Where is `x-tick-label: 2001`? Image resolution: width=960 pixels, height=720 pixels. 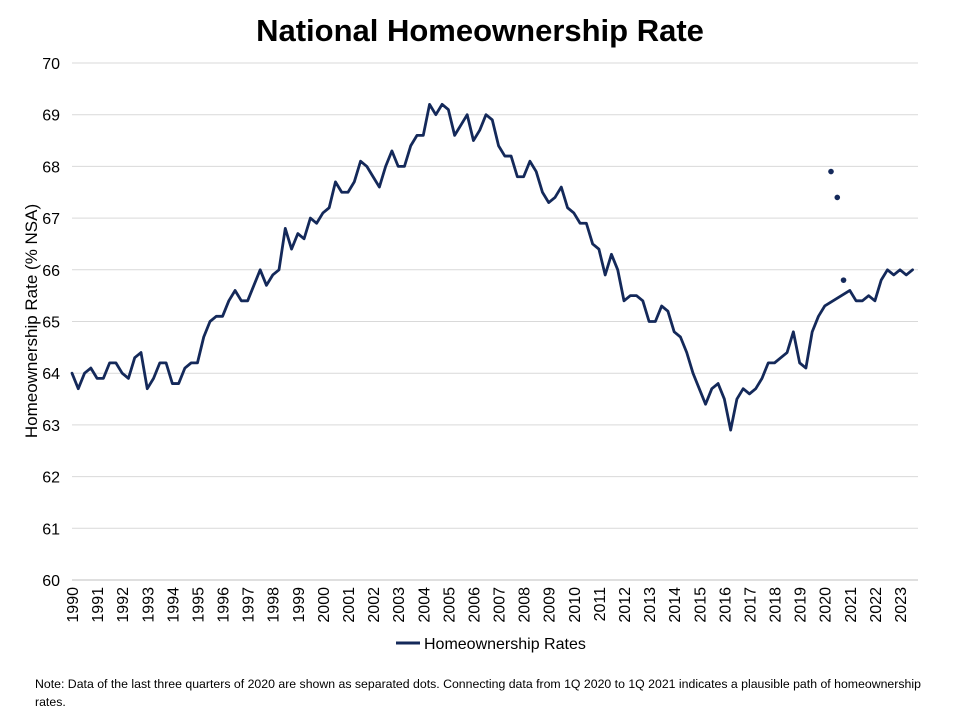
x-tick-label: 2001 is located at coordinates (349, 605).